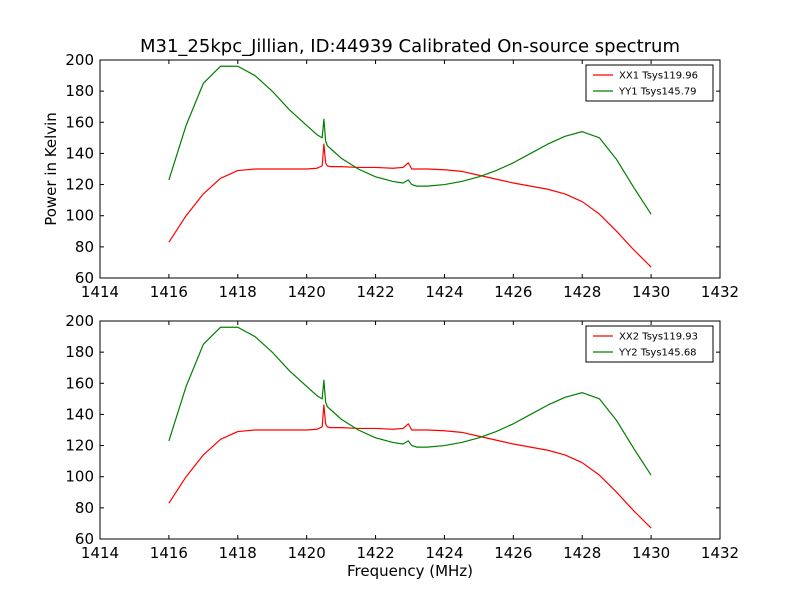 This screenshot has height=600, width=800. Describe the element at coordinates (79, 477) in the screenshot. I see `bottom-y-tick-label: 100` at that location.